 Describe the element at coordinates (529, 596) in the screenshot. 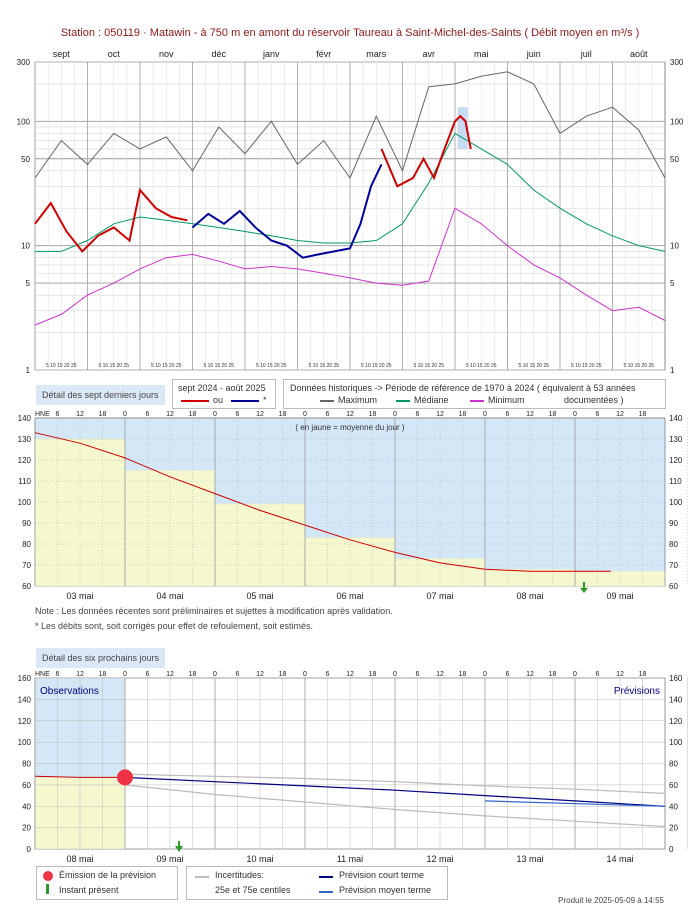

I see `week-day-label: 08 mai` at that location.